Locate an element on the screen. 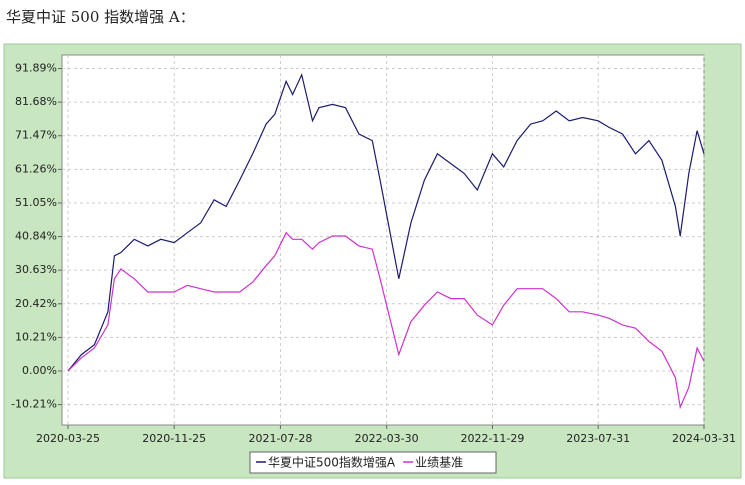 The width and height of the screenshot is (745, 485). y-tick-label: 91.89% is located at coordinates (36, 68).